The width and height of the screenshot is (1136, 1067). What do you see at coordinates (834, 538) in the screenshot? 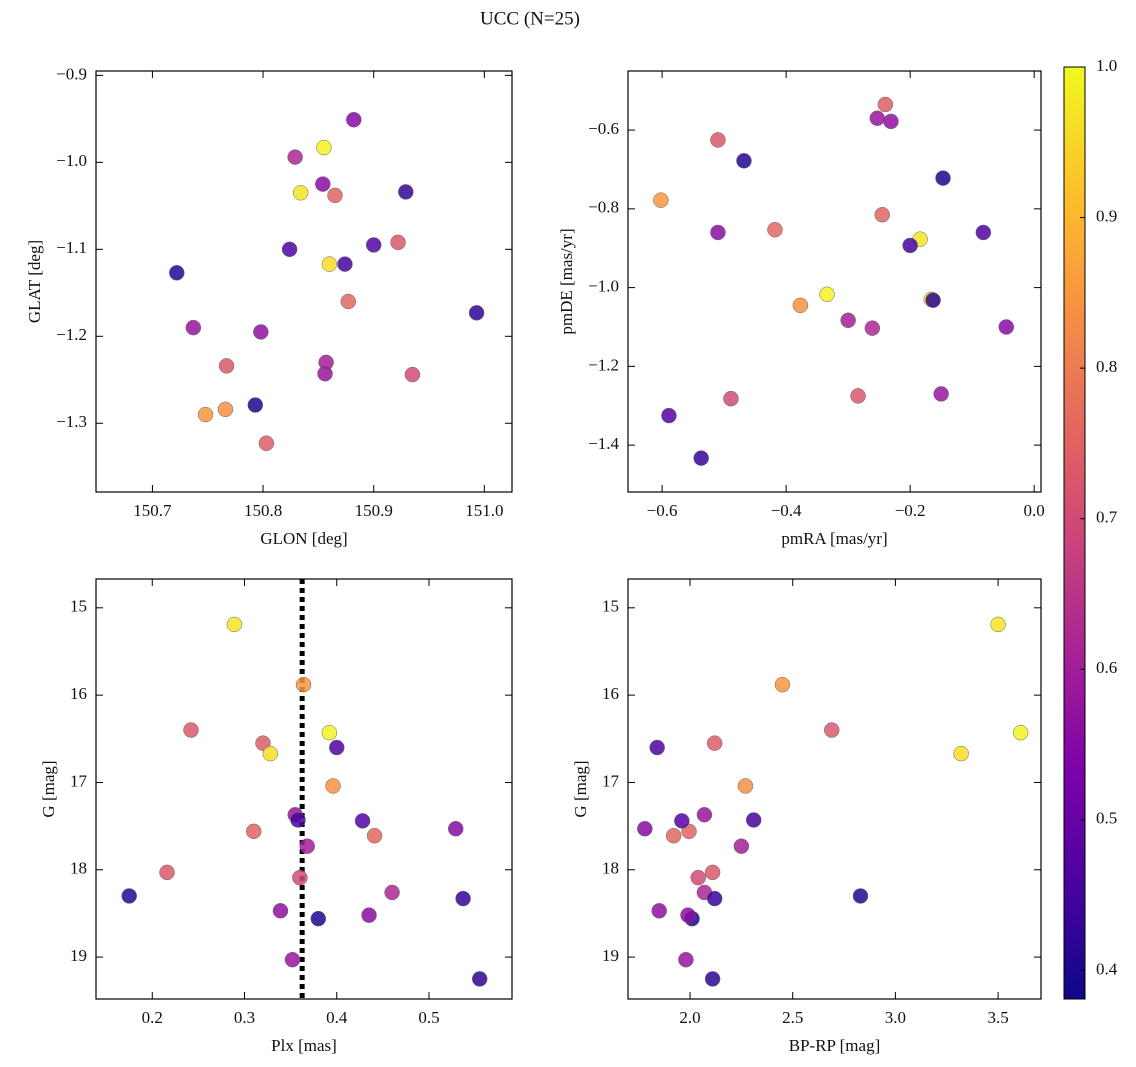
I see `x-axis-label: pmRA [mas/yr]` at bounding box center [834, 538].